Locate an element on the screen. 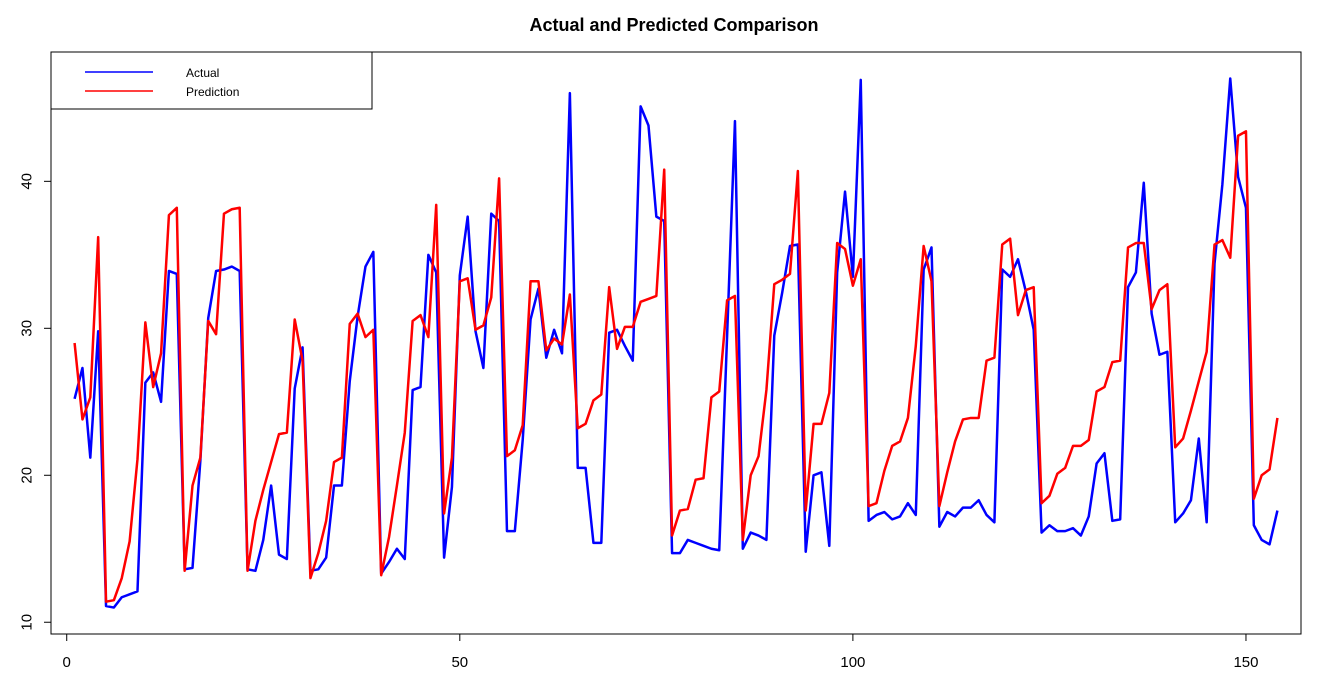  x-tick-label: 50 is located at coordinates (459, 662).